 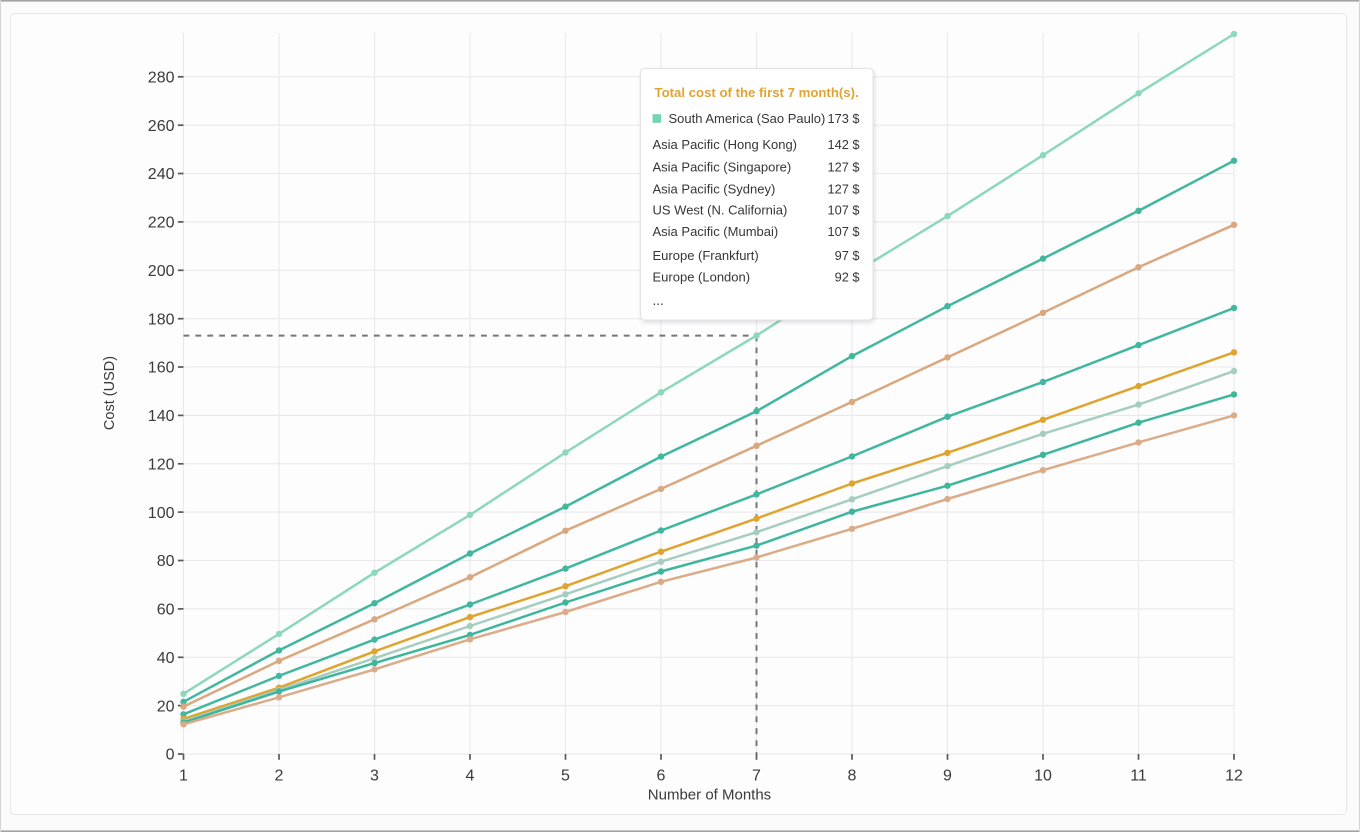 What do you see at coordinates (1234, 776) in the screenshot?
I see `svg-text: 12` at bounding box center [1234, 776].